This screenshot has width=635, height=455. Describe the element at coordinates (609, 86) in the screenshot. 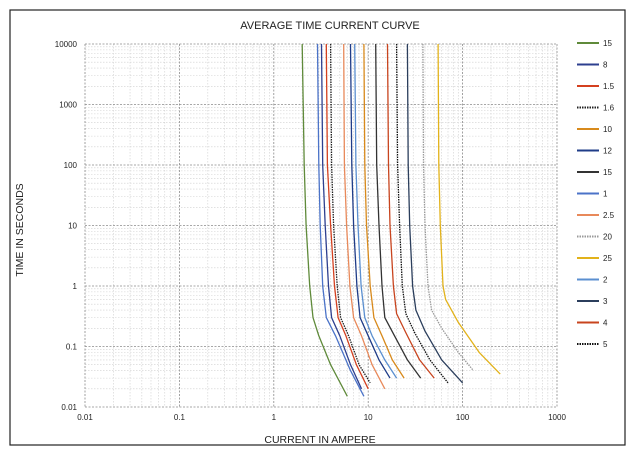

I see `legend-label: 1.5` at that location.